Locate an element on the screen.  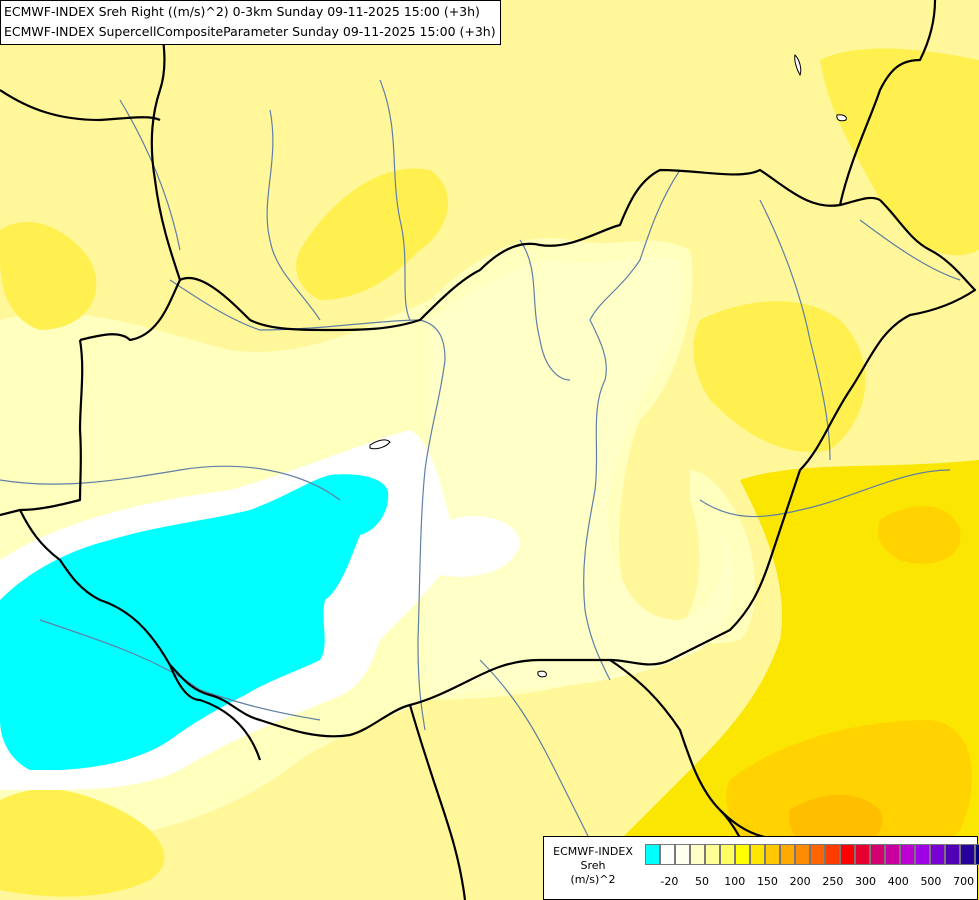
river-drava is located at coordinates (180, 670).